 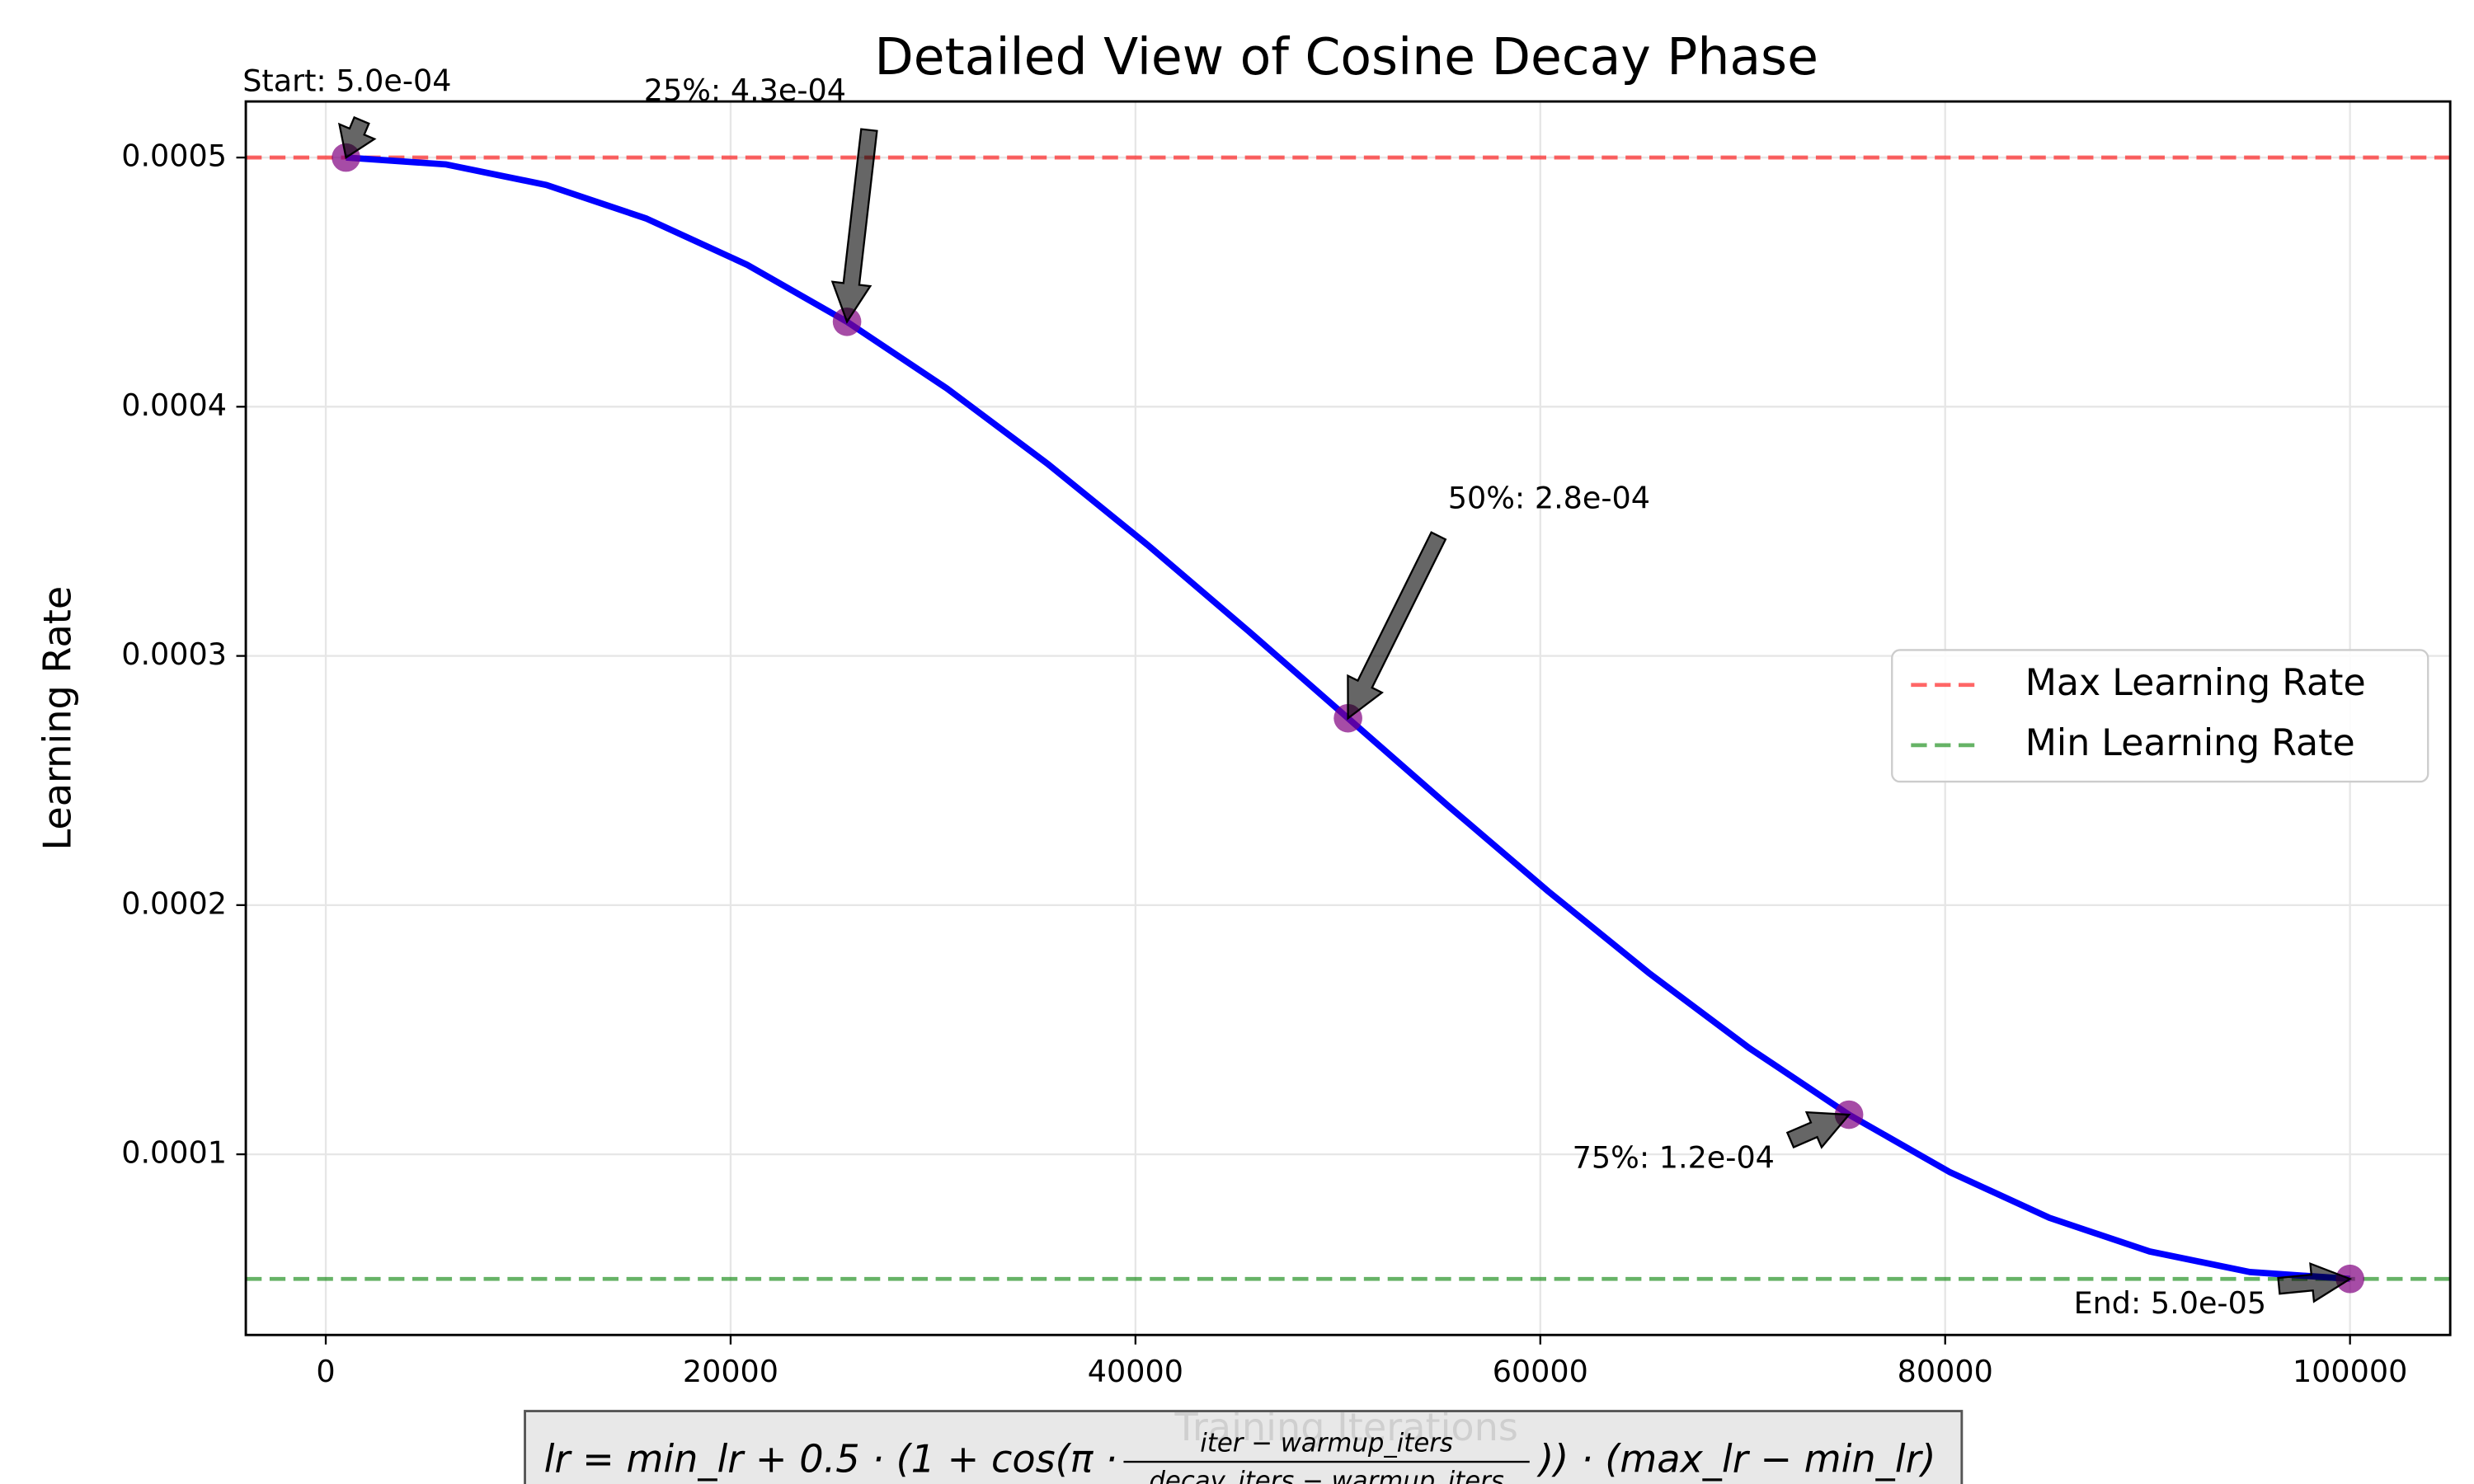 I want to click on y-axis-label: Learning Rate, so click(x=57, y=718).